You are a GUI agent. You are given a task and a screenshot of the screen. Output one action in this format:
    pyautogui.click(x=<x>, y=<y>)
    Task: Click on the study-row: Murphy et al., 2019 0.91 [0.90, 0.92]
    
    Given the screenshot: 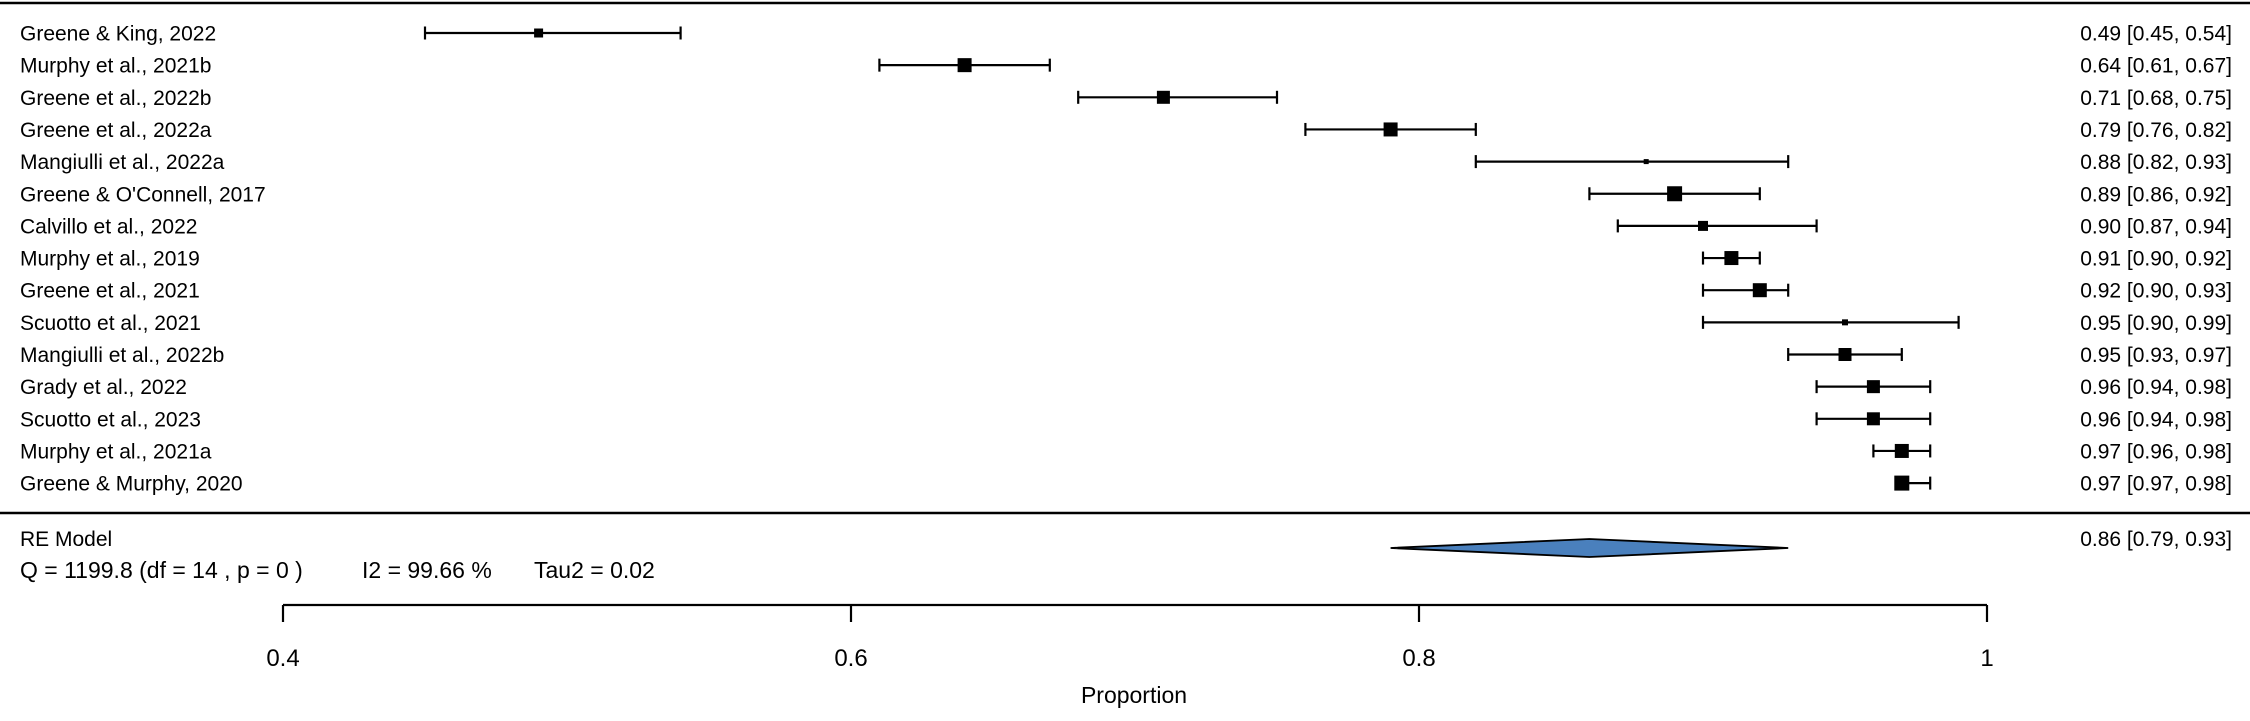 What is the action you would take?
    pyautogui.click(x=1126, y=259)
    